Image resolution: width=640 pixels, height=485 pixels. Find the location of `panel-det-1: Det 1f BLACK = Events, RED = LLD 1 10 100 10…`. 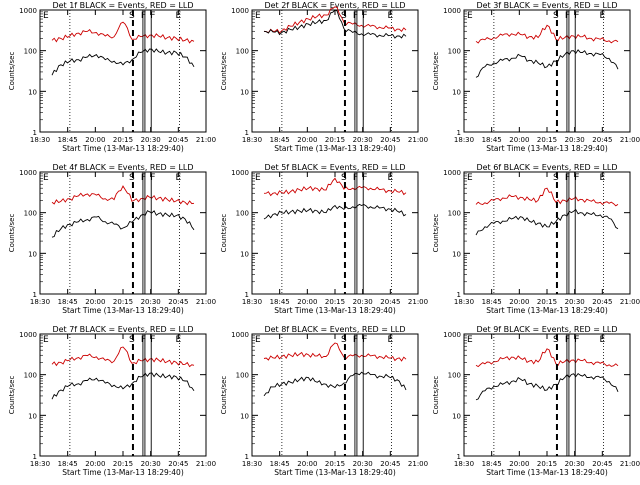

panel-det-1: Det 1f BLACK = Events, RED = LLD 1 10 100 10… is located at coordinates (112, 77).